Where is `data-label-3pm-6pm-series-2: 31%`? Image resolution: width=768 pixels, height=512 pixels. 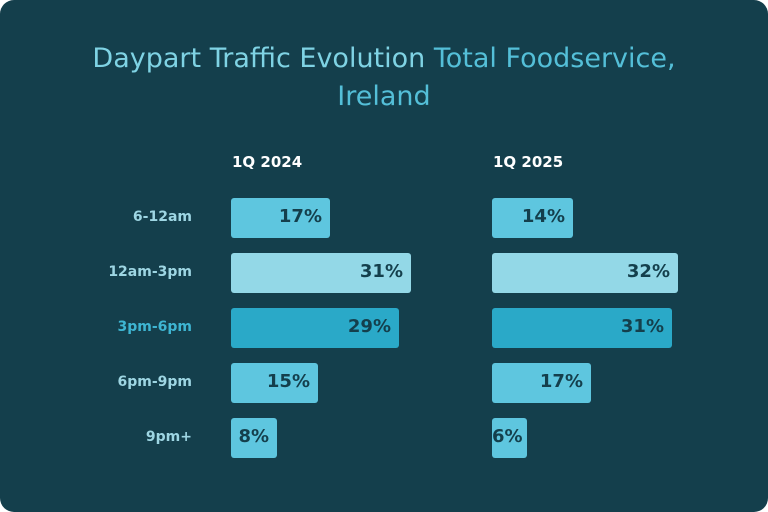
data-label-3pm-6pm-series-2: 31% is located at coordinates (642, 326).